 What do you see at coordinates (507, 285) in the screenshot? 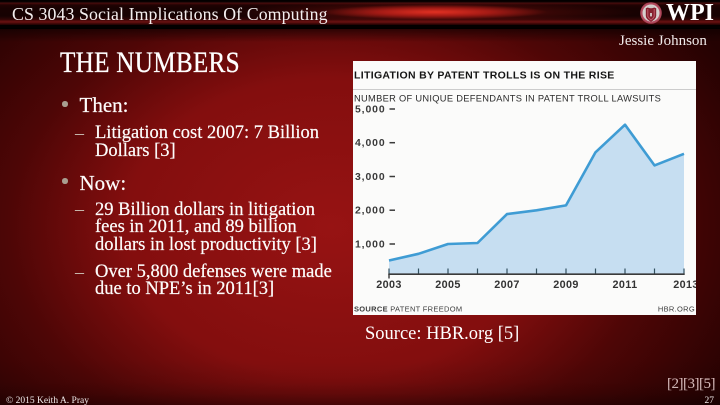
I see `svg-text: 2007` at bounding box center [507, 285].